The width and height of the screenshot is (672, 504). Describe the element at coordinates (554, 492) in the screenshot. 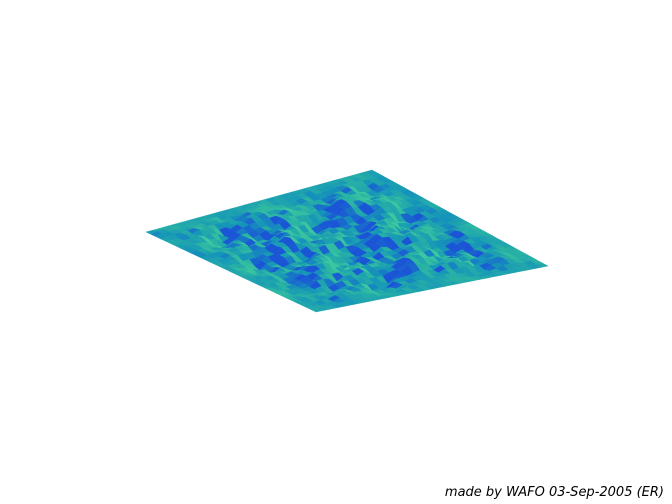

I see `credit-label: made by WAFO 03-Sep-2005 (ER)` at that location.